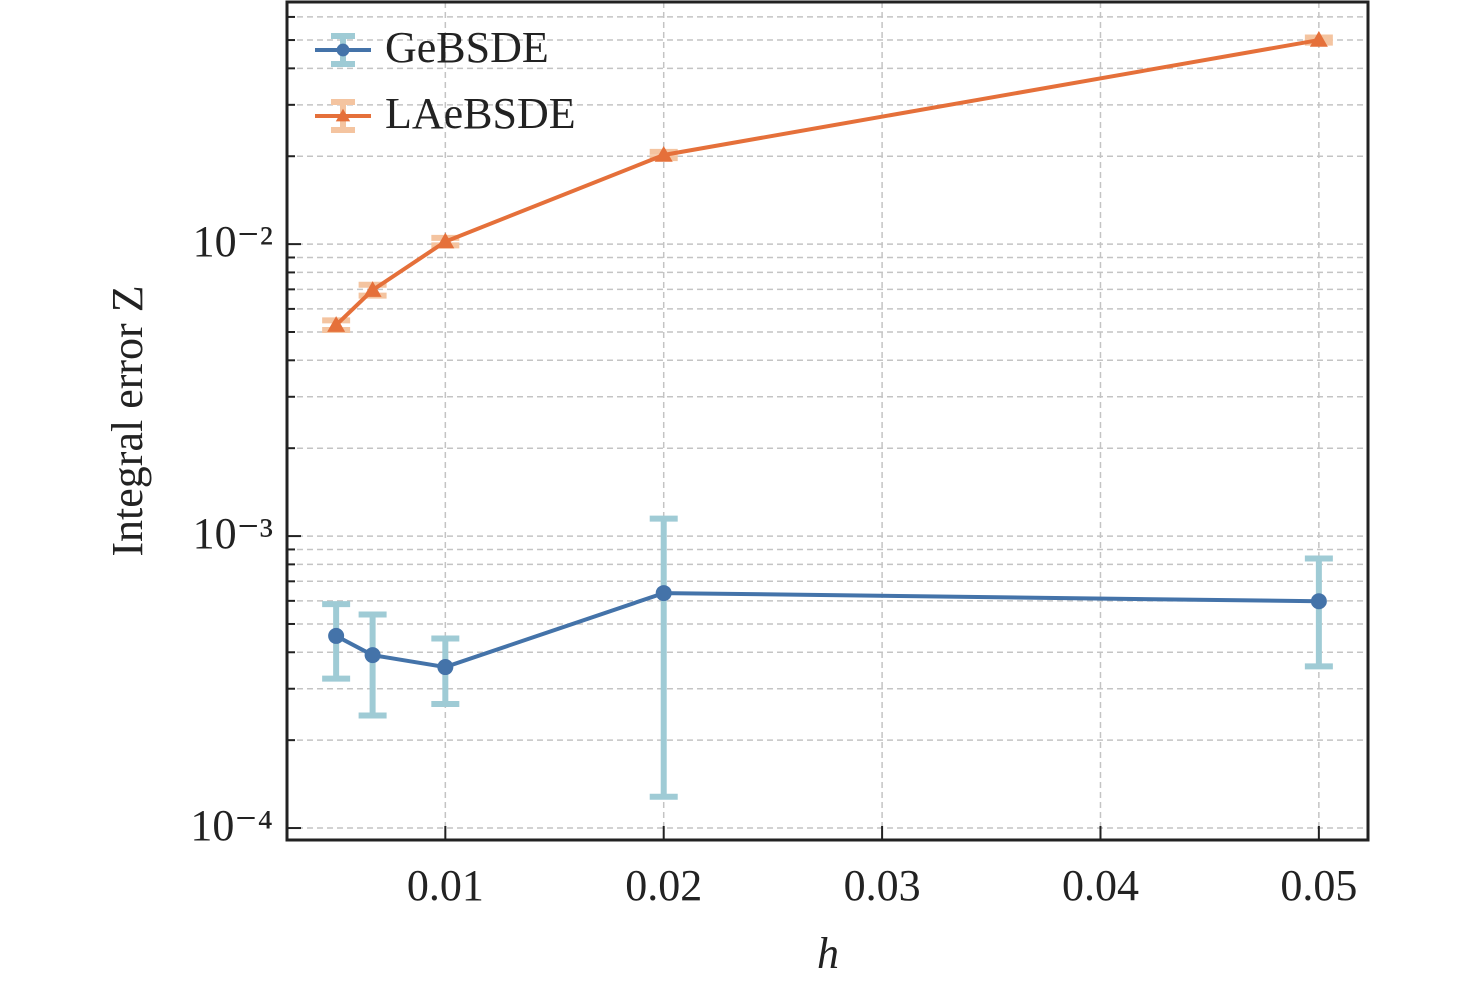  I want to click on x-tick-label: 0.04, so click(1100, 885).